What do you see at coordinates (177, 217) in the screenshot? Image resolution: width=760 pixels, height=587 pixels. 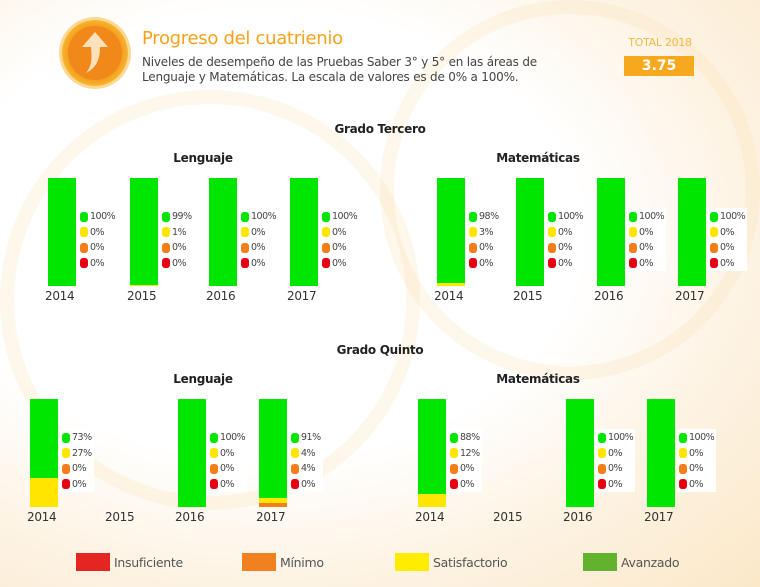 I see `value-row-avanzado: 99%` at bounding box center [177, 217].